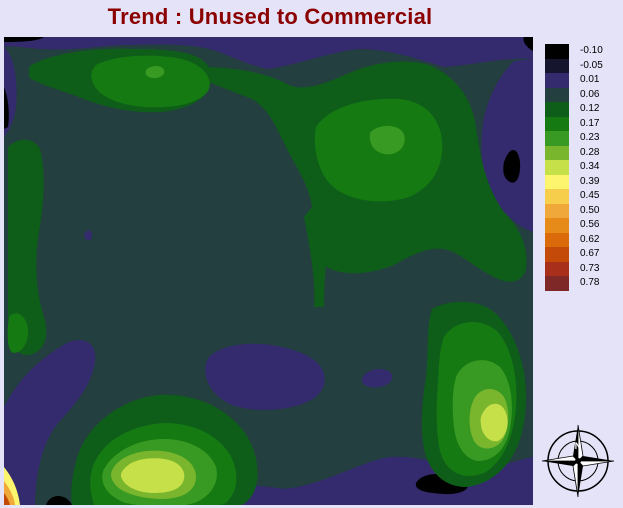  I want to click on legend-label: -0.10, so click(591, 50).